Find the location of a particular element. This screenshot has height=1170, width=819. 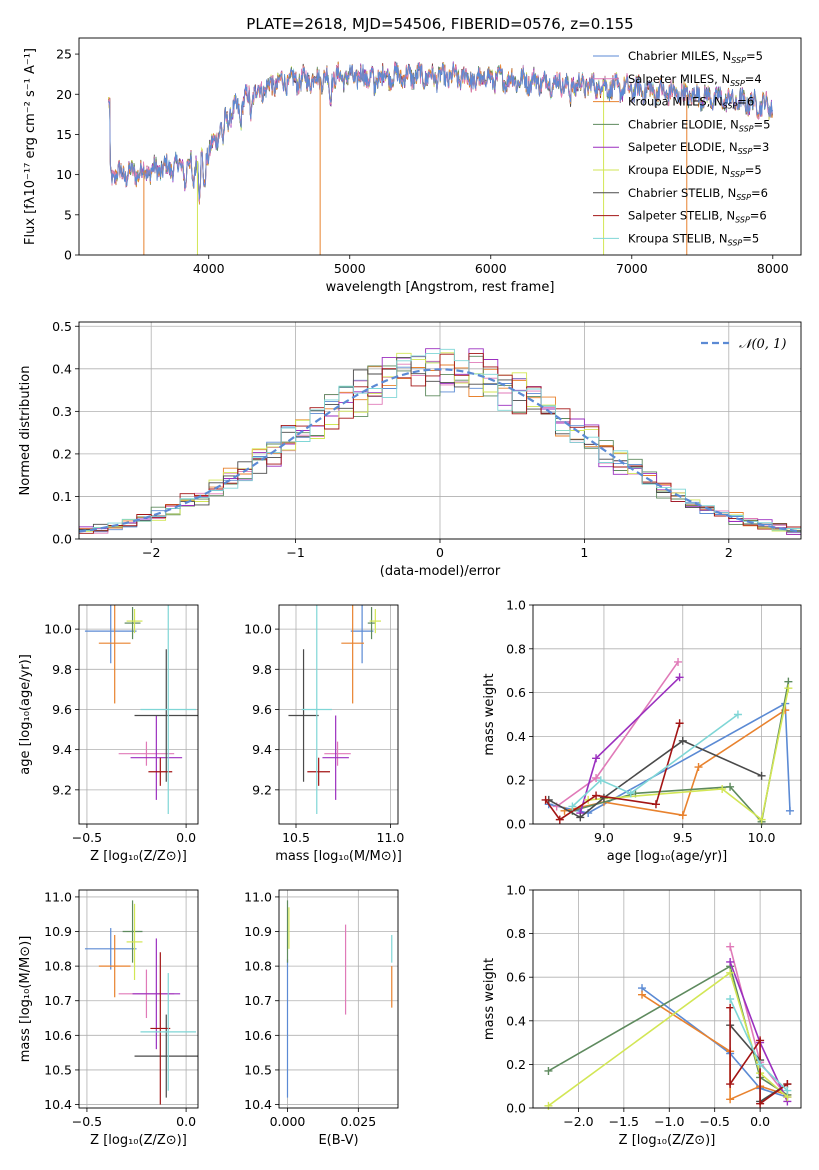

legend-text: =3 is located at coordinates (760, 147).